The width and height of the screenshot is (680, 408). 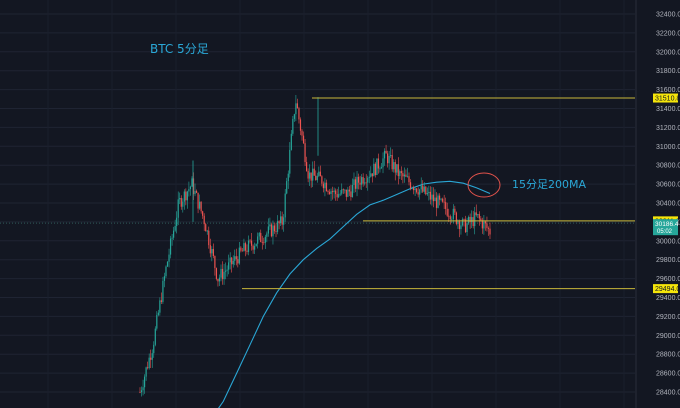 I want to click on current-price-tag, so click(x=665, y=227).